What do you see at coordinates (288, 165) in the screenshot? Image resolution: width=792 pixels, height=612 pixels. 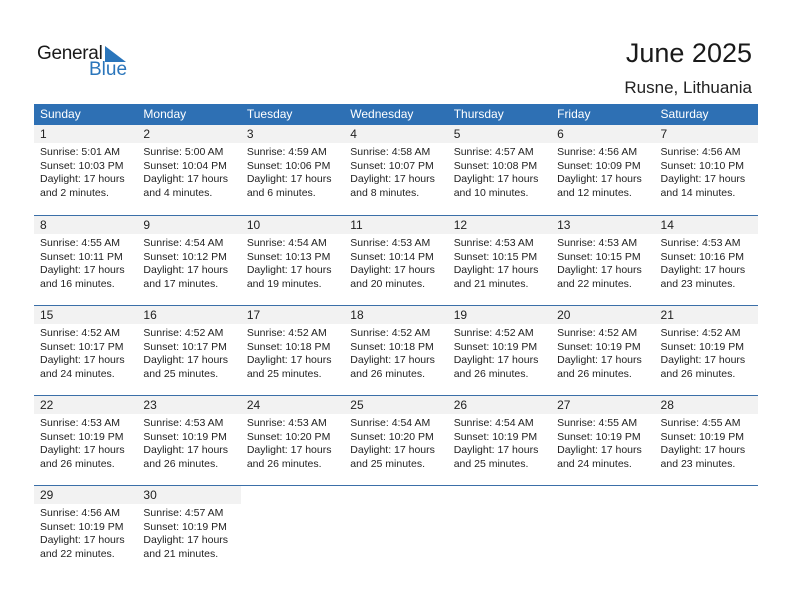 I see `sunset-text: Sunset: 10:06 PM` at bounding box center [288, 165].